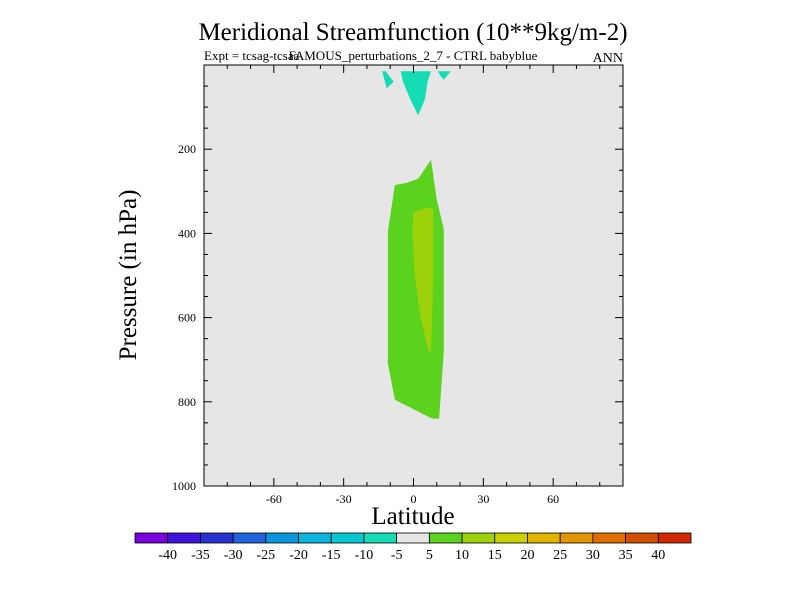  Describe the element at coordinates (298, 555) in the screenshot. I see `colorbar-label: -20` at that location.